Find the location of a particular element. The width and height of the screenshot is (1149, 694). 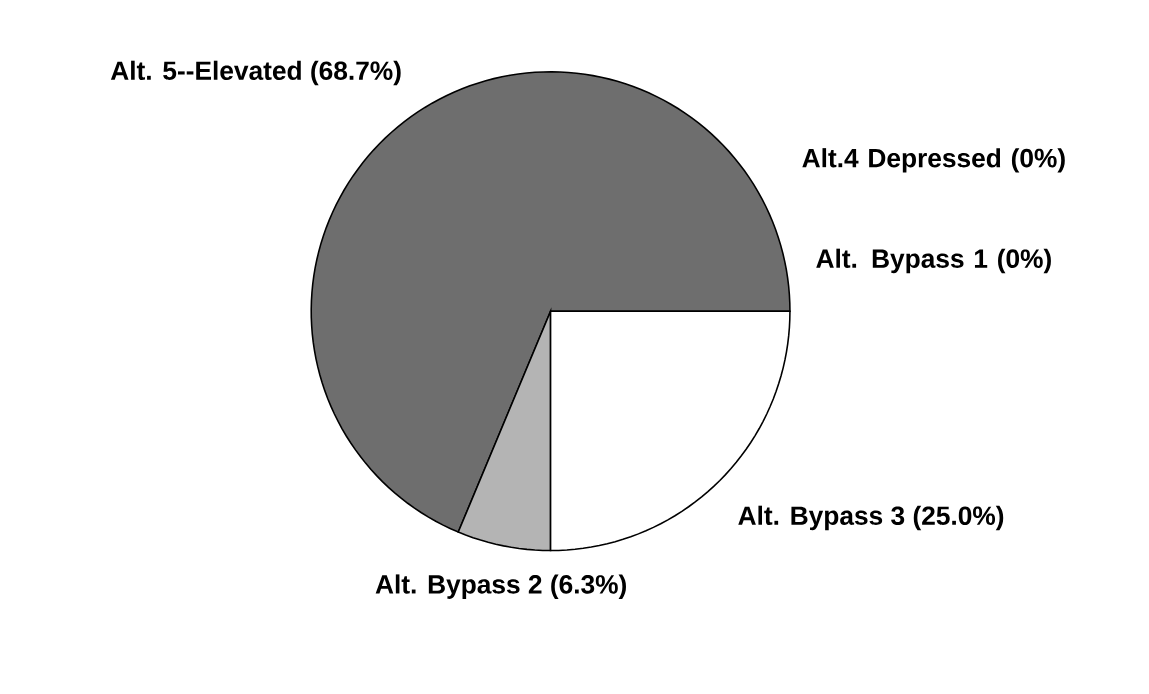

data-label: (68.7%) is located at coordinates (356, 73).